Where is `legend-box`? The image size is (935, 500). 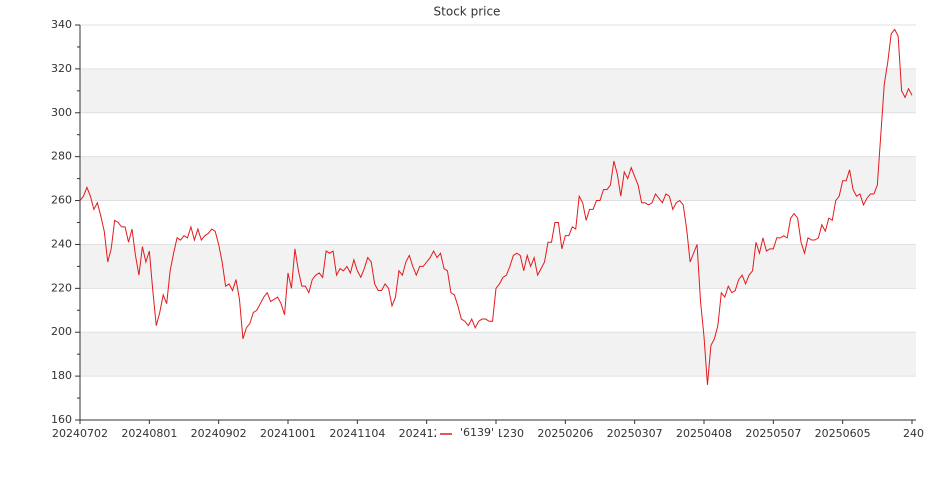 legend-box is located at coordinates (467, 434).